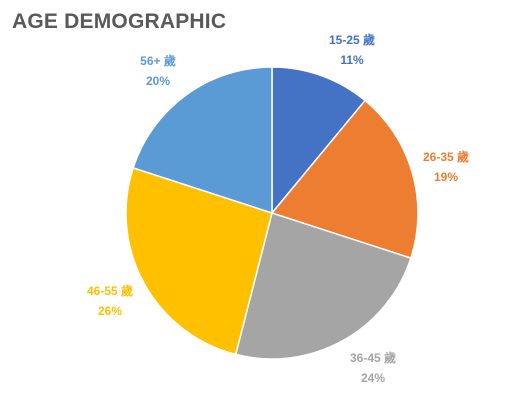 Image resolution: width=530 pixels, height=411 pixels. I want to click on slice-category-label: 15-25 歲, so click(352, 39).